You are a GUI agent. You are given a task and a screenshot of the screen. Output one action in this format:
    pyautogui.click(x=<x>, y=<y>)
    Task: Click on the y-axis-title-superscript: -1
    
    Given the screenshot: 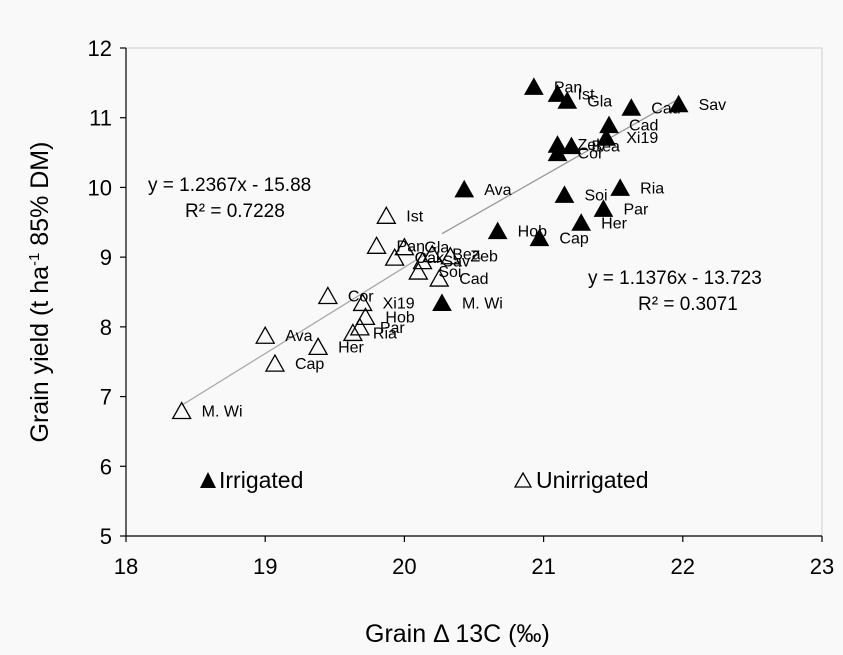 What is the action you would take?
    pyautogui.click(x=34, y=259)
    